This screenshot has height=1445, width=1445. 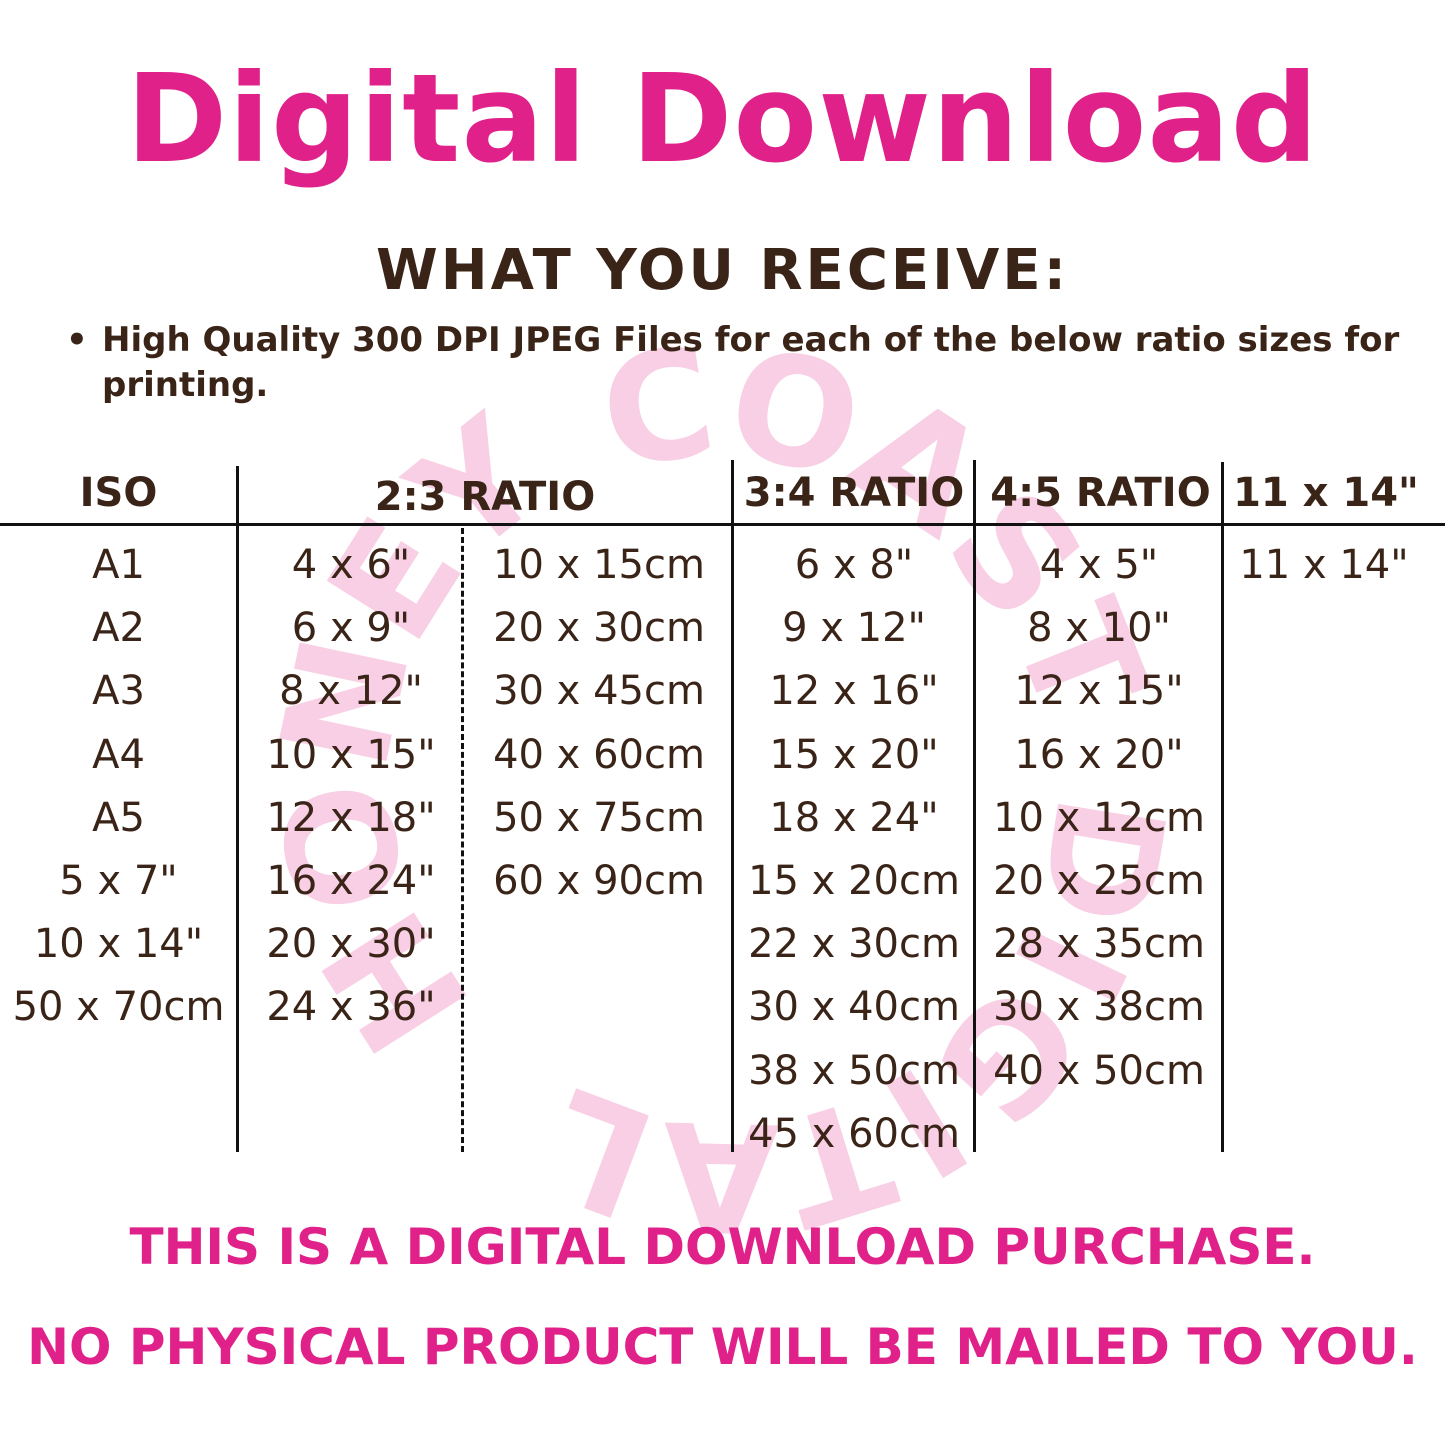 I want to click on header-divider, so click(x=722, y=524).